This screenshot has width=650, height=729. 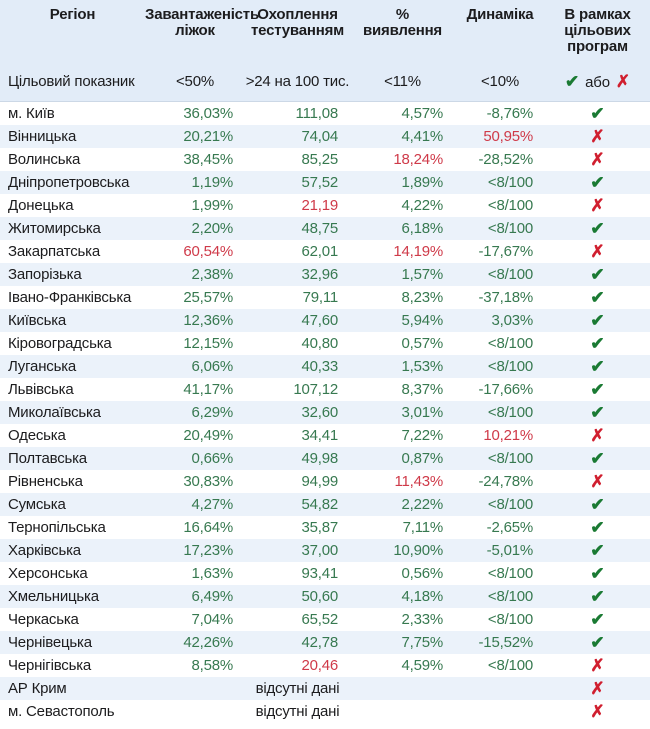 I want to click on beds-value: 6,06%, so click(x=212, y=366).